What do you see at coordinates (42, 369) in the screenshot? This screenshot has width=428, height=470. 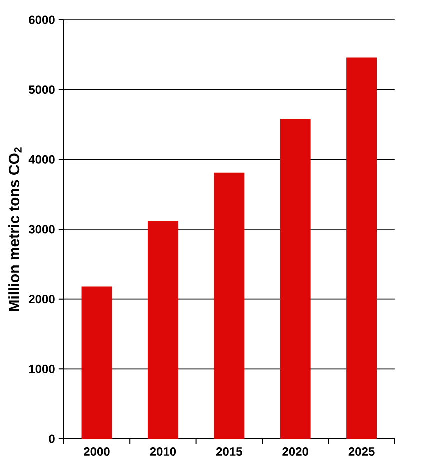 I see `y-tick-label: 1000` at bounding box center [42, 369].